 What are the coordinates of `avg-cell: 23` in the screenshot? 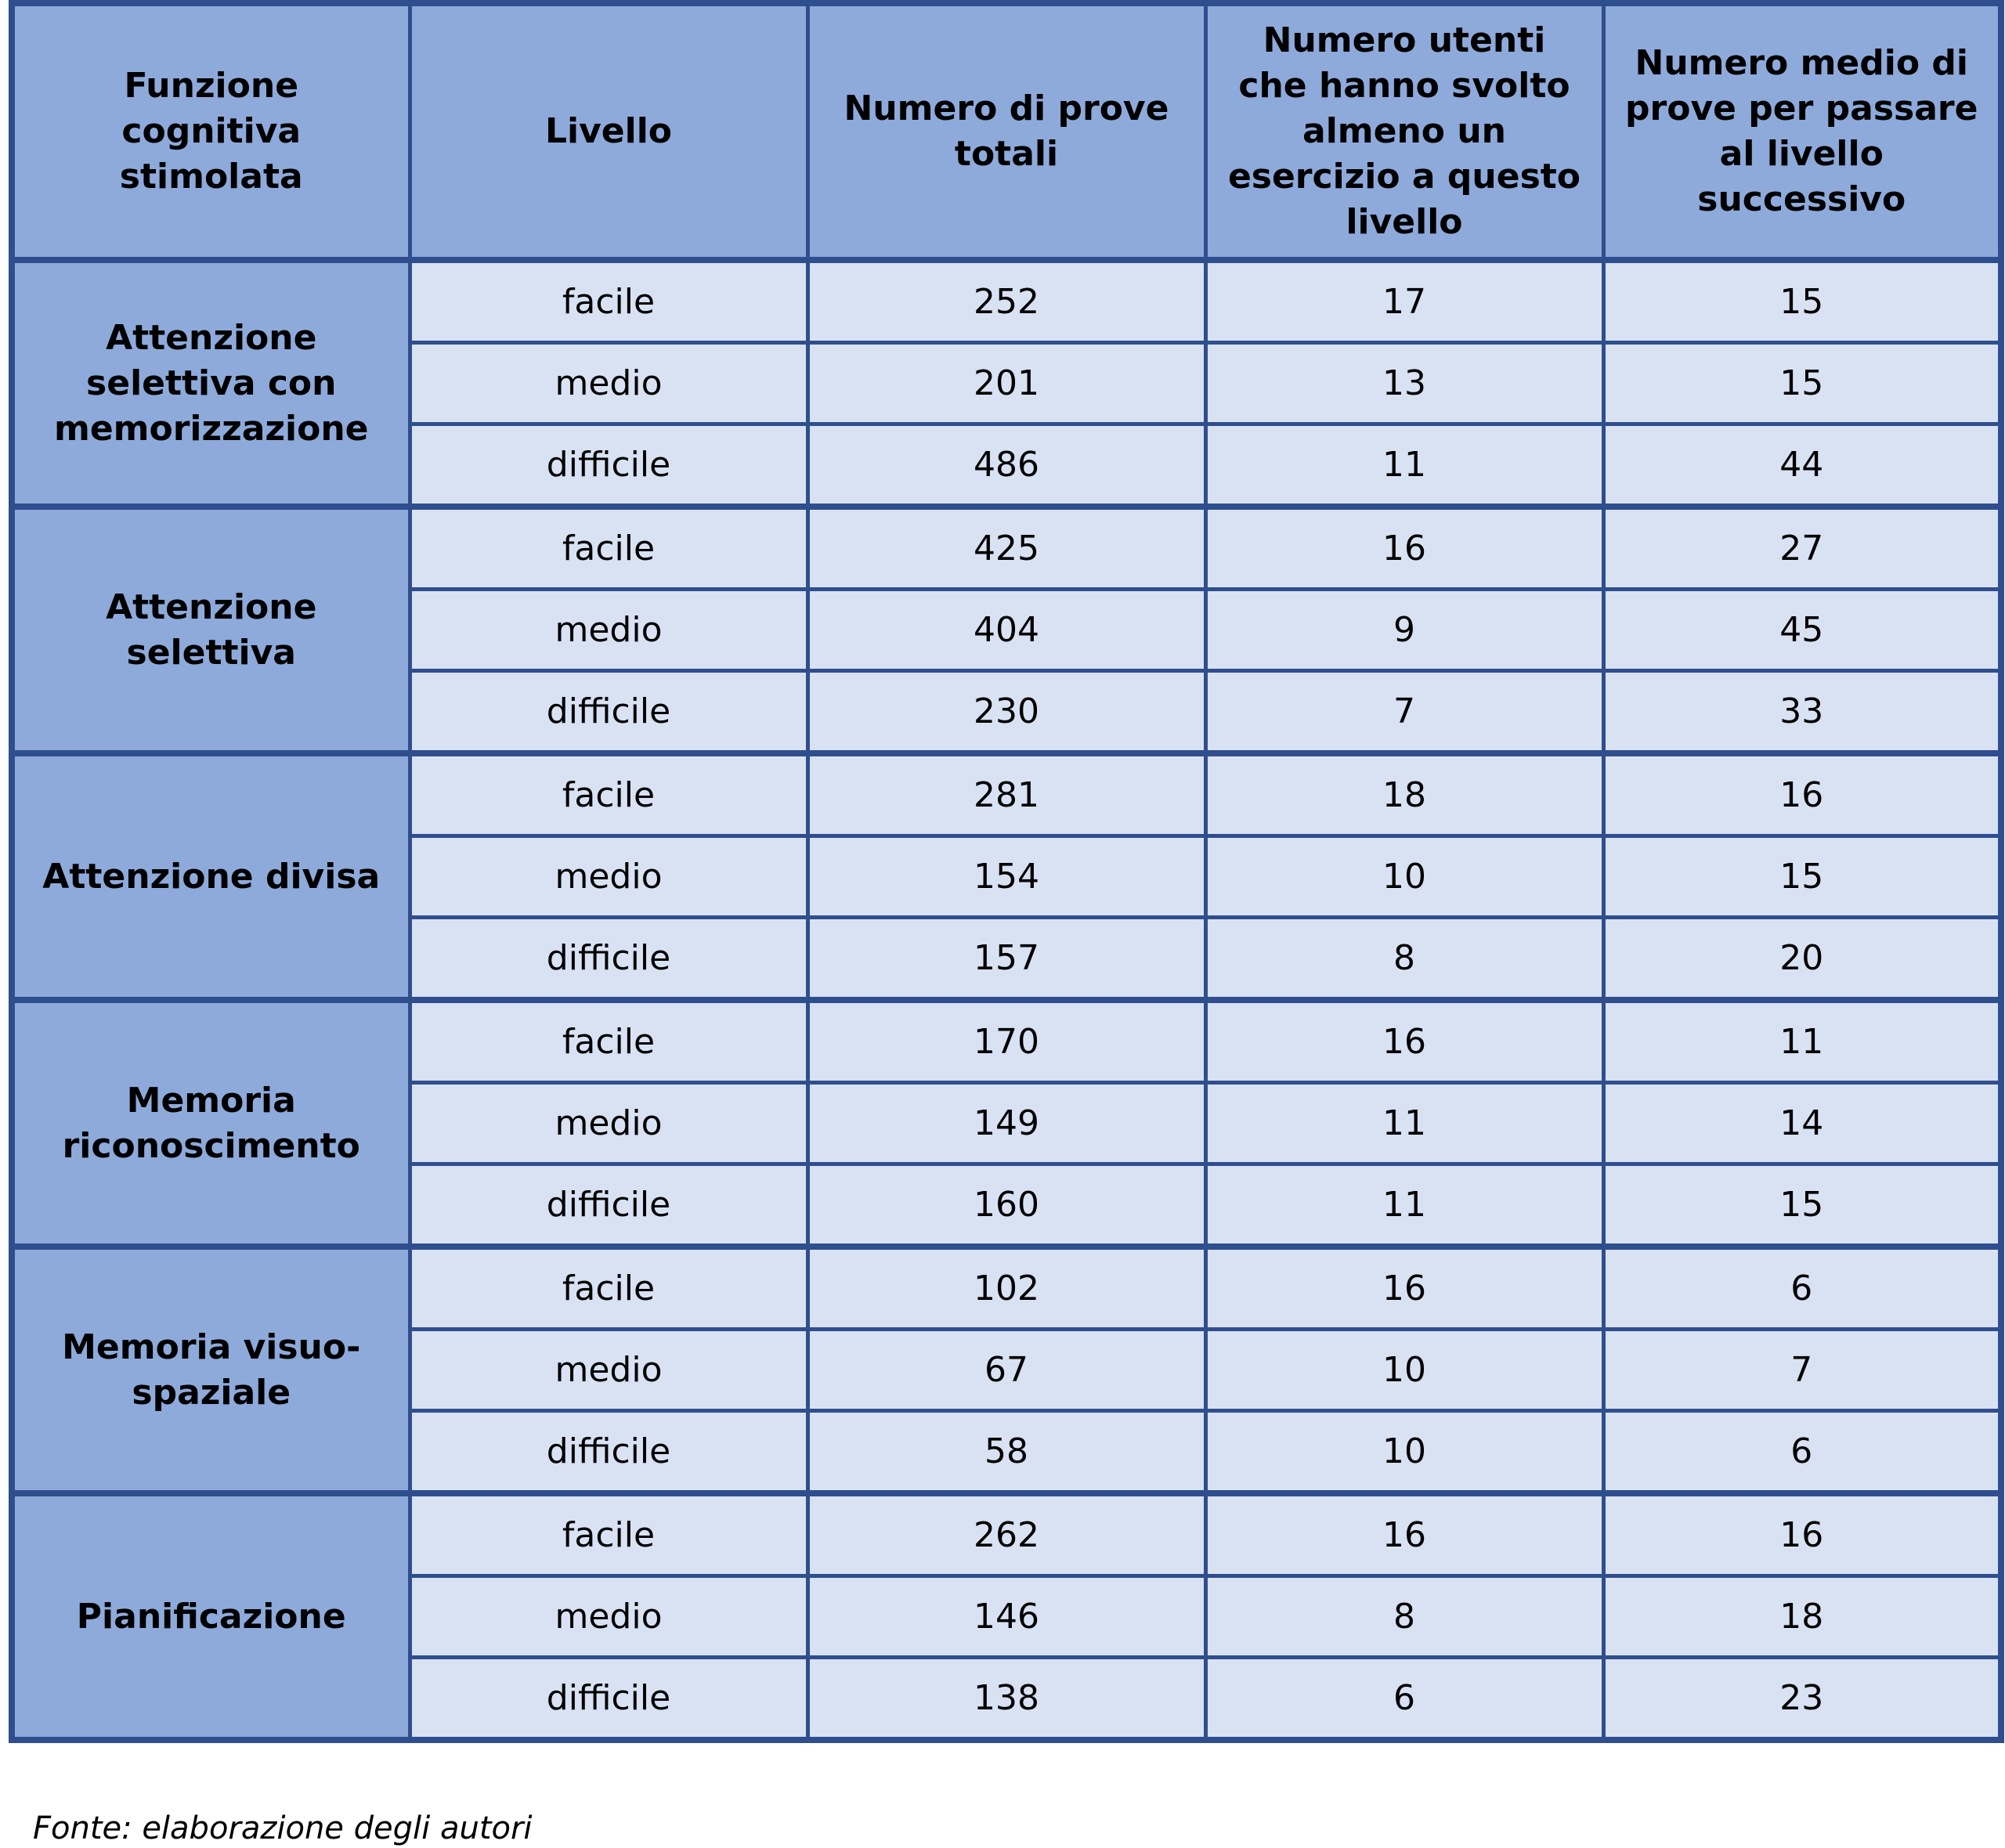 It's located at (1802, 1698).